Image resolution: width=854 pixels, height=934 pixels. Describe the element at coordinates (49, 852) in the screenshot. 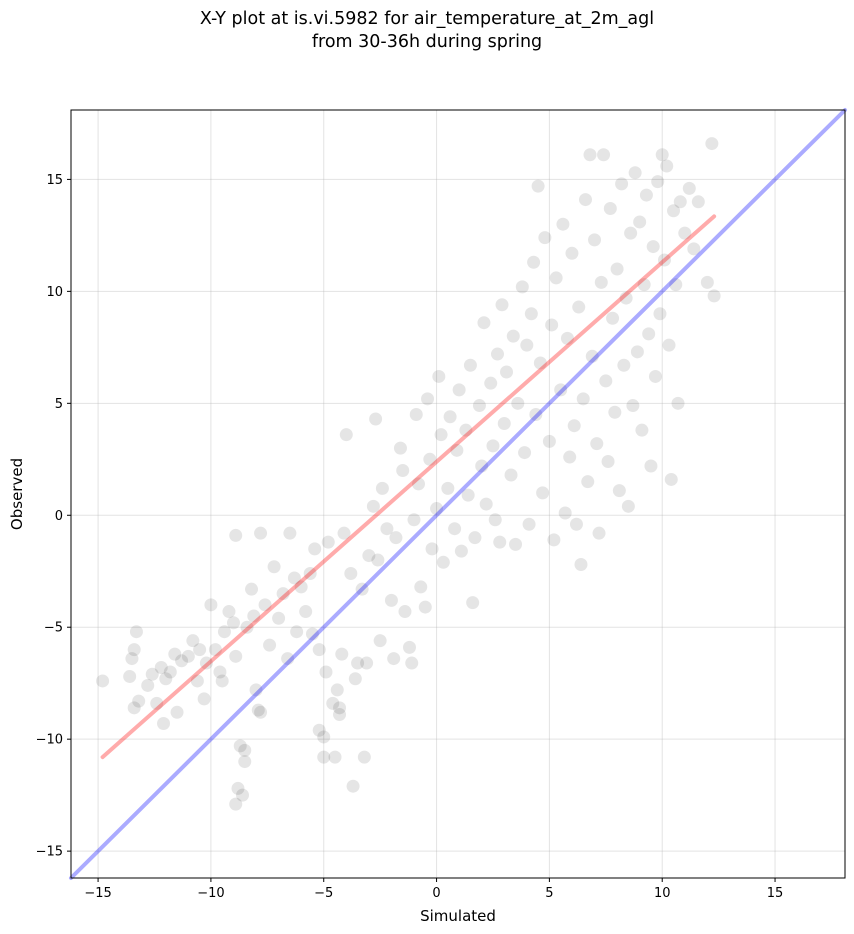

I see `y-tick-label: −15` at that location.